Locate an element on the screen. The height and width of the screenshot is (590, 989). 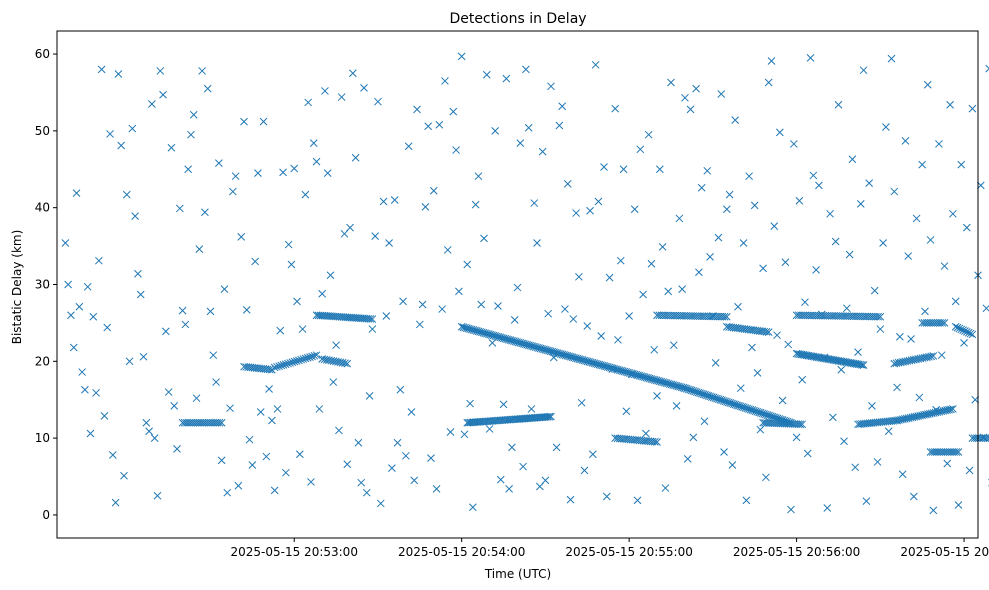
x-tick-label: 2025-05-15 20:54:00 is located at coordinates (461, 552).